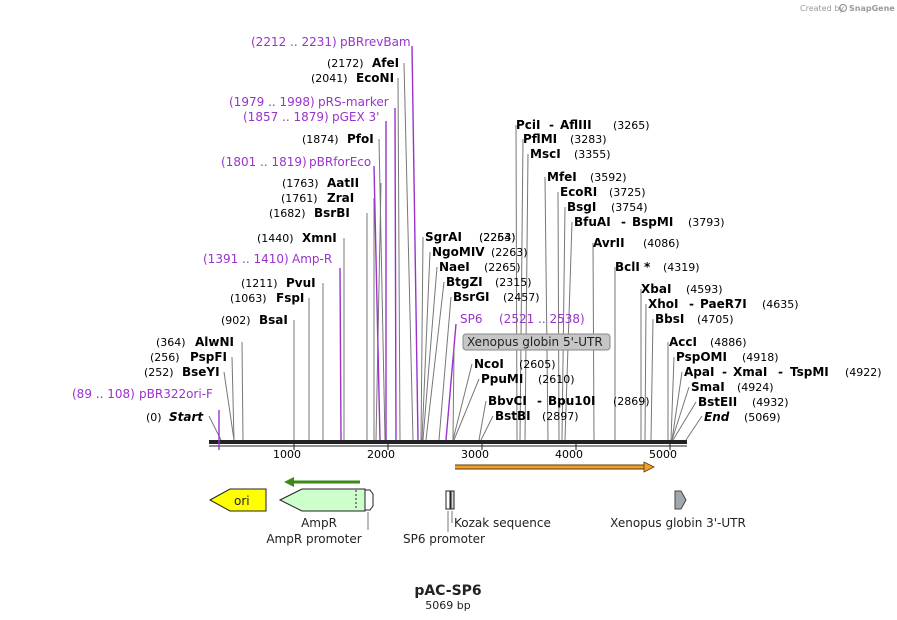 This screenshot has width=897, height=620. What do you see at coordinates (448, 500) in the screenshot?
I see `sp6-promoter-feature` at bounding box center [448, 500].